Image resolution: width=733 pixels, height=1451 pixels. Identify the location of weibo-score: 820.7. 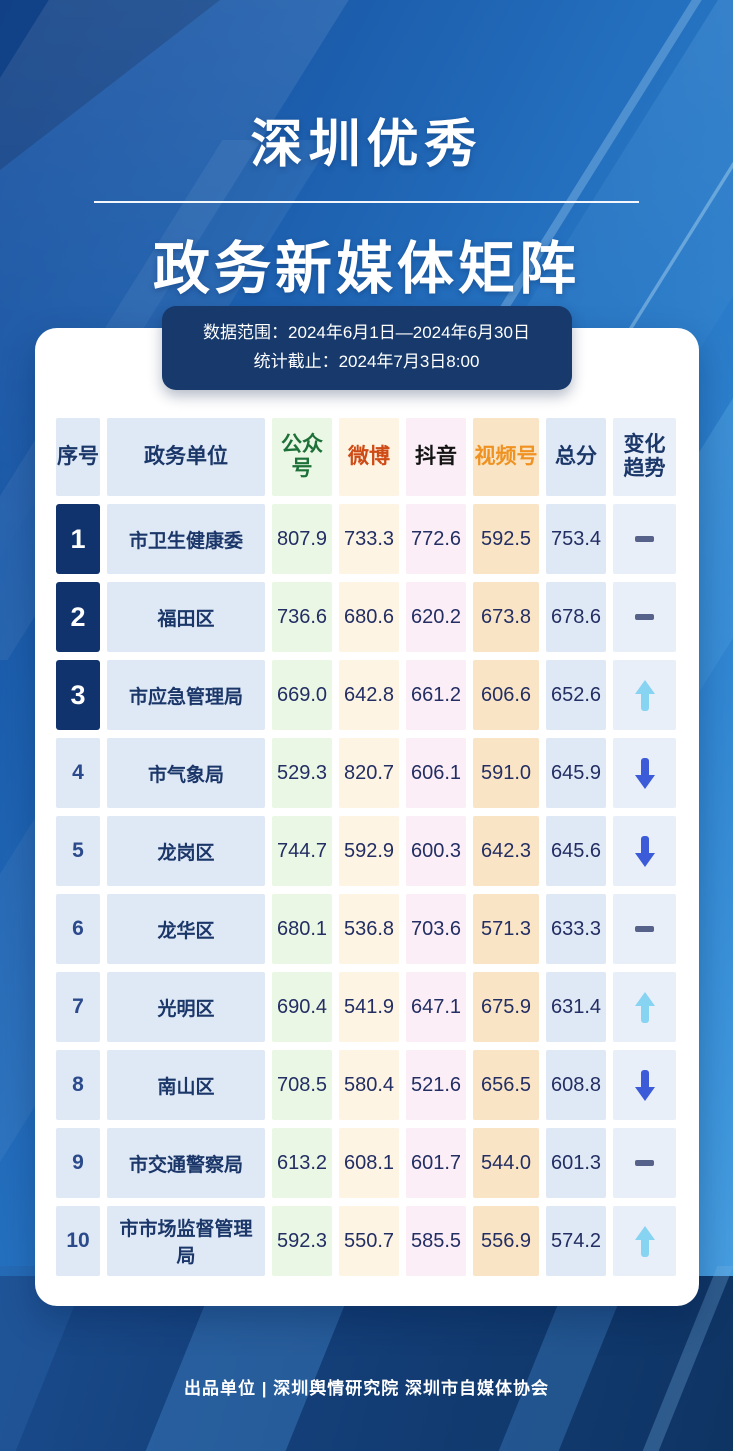
(369, 773).